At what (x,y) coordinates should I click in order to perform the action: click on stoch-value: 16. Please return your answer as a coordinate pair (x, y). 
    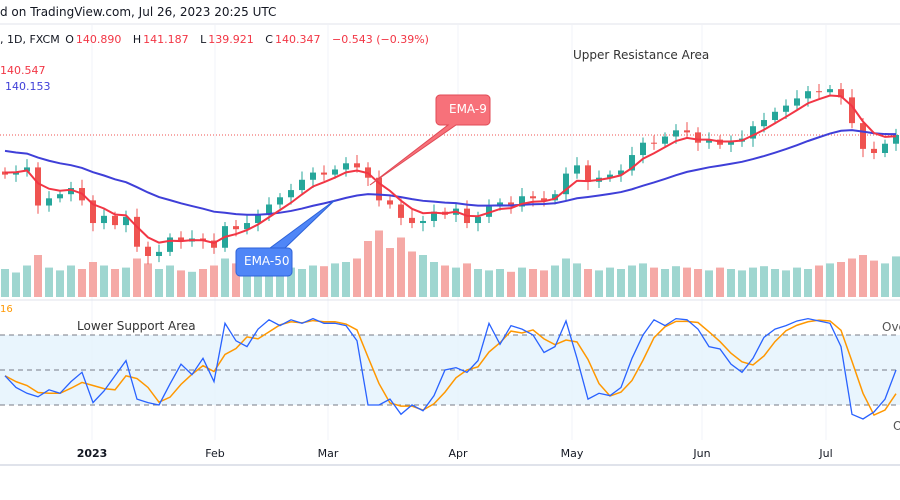
    Looking at the image, I should click on (6, 309).